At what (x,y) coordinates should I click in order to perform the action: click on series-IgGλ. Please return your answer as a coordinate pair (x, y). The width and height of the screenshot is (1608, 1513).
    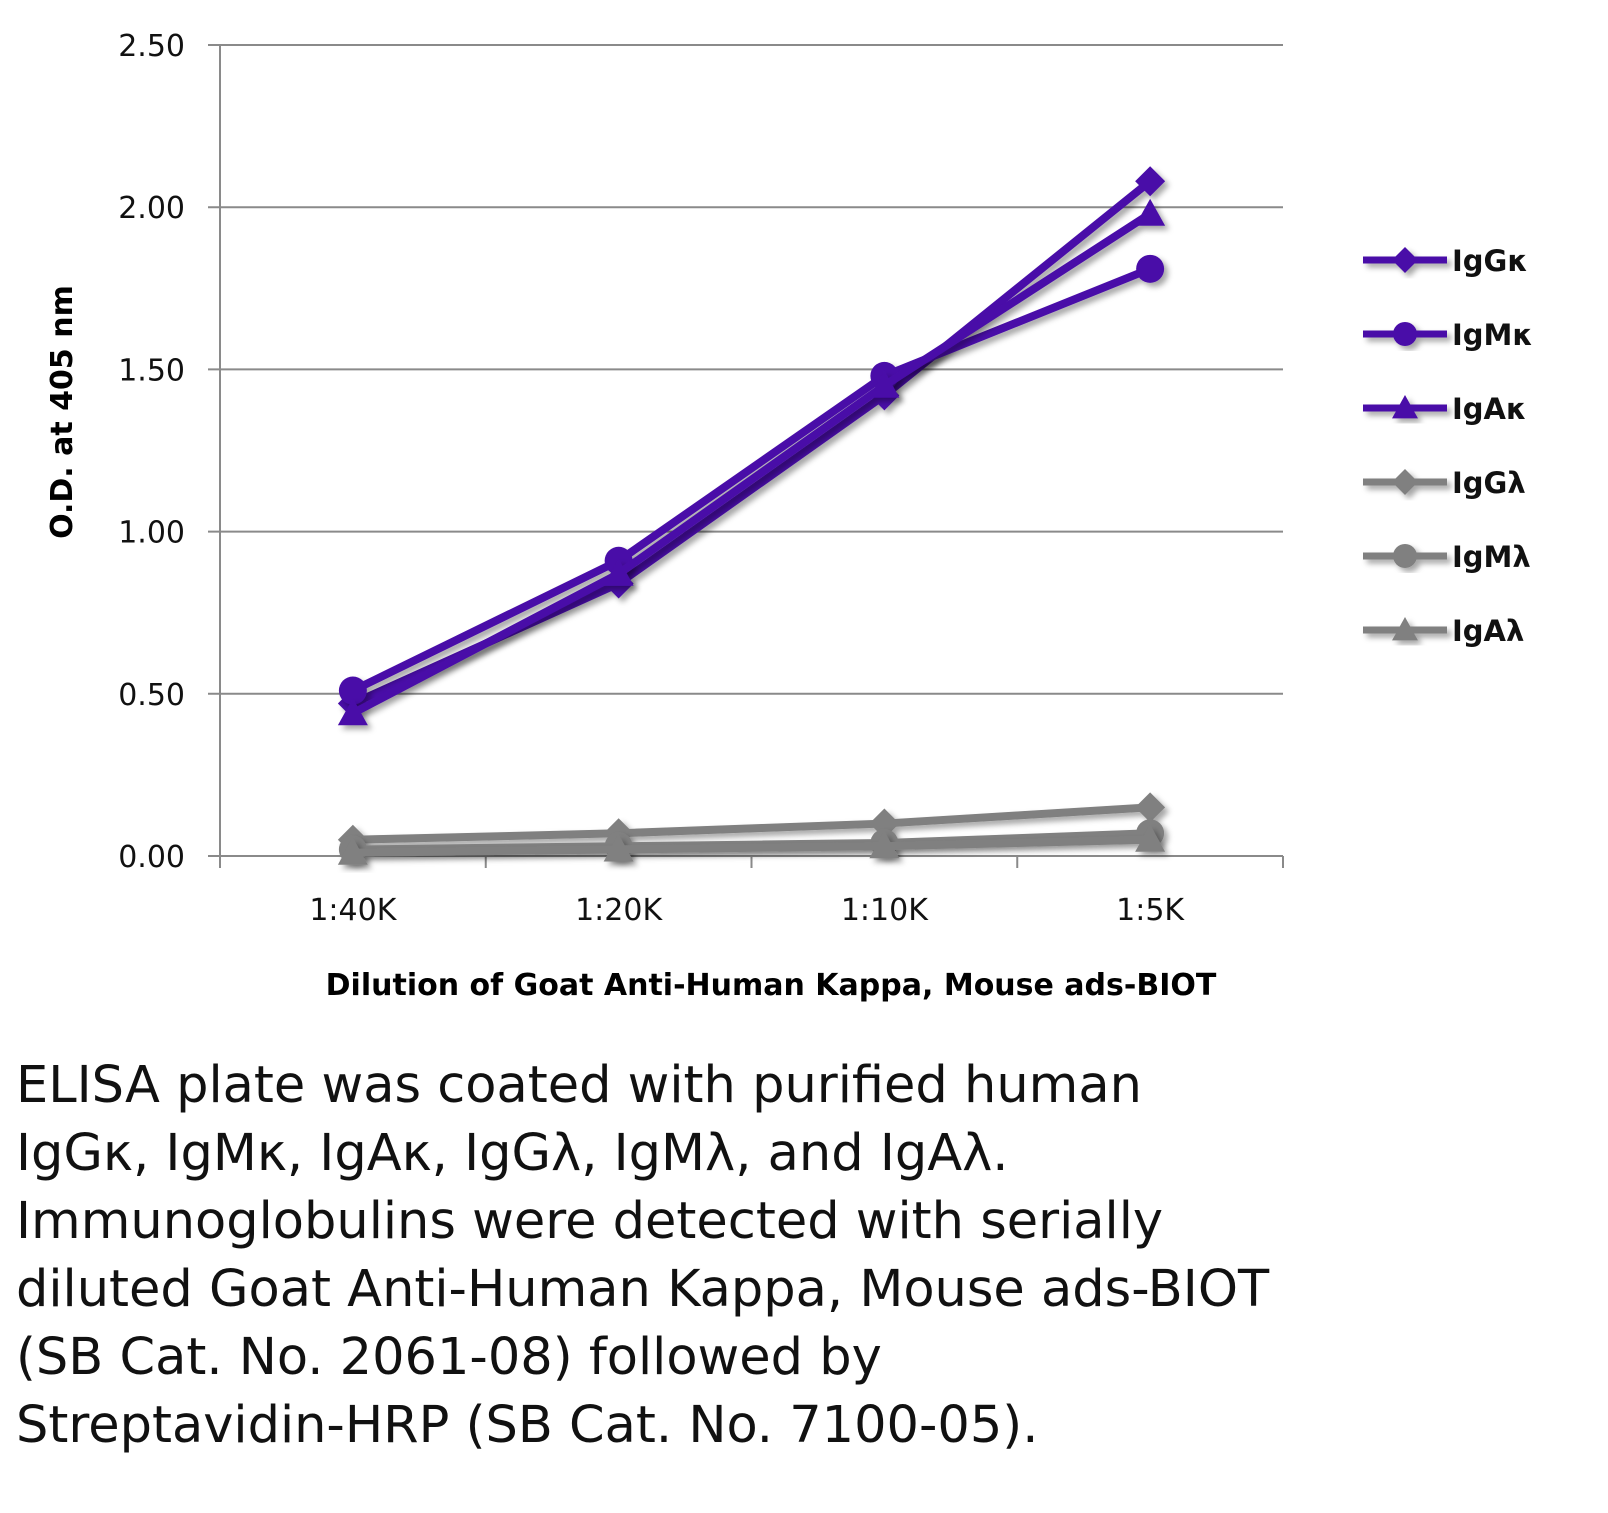
    Looking at the image, I should click on (751, 823).